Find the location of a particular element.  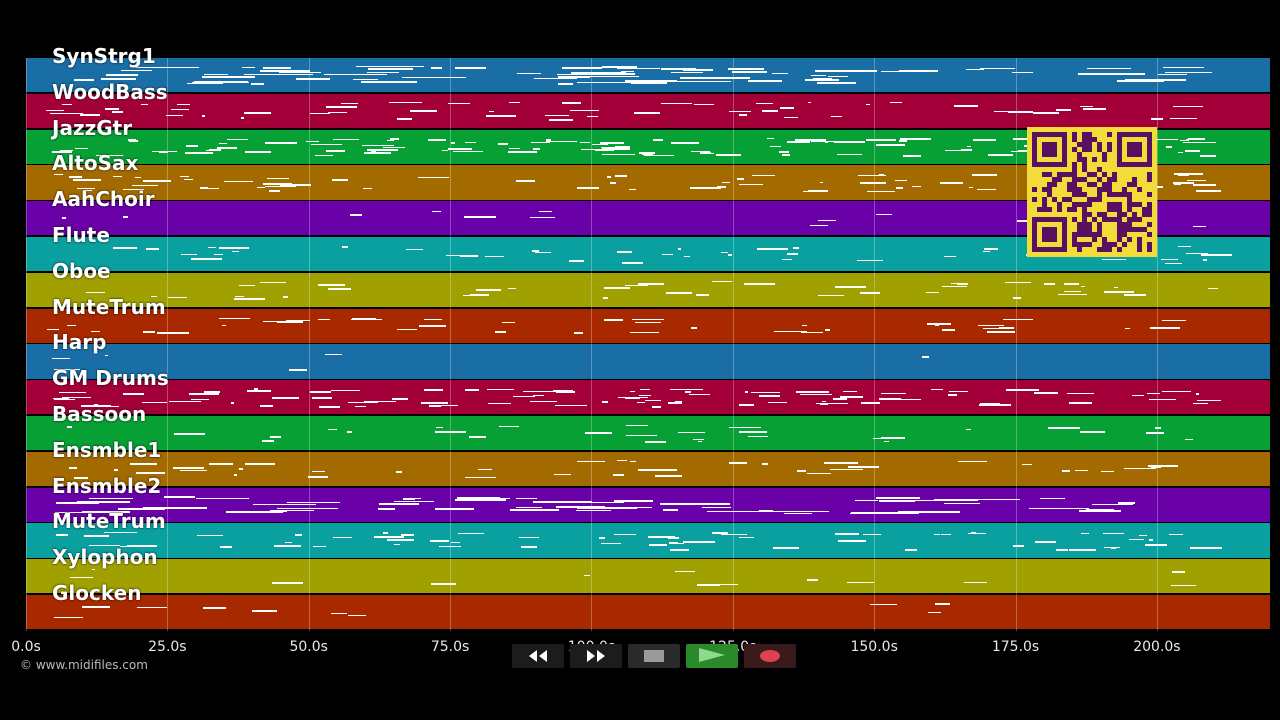

record-button is located at coordinates (770, 656).